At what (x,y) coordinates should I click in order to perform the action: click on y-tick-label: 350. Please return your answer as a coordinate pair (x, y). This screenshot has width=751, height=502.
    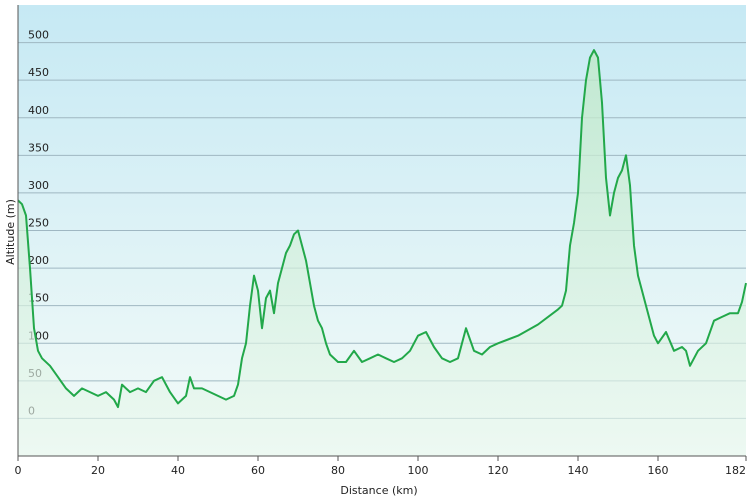
    Looking at the image, I should click on (38, 147).